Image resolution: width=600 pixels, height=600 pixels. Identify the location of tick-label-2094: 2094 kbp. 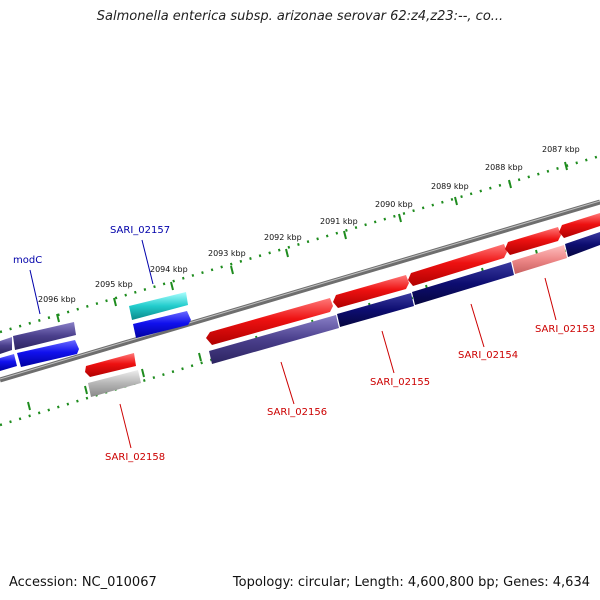
(169, 269).